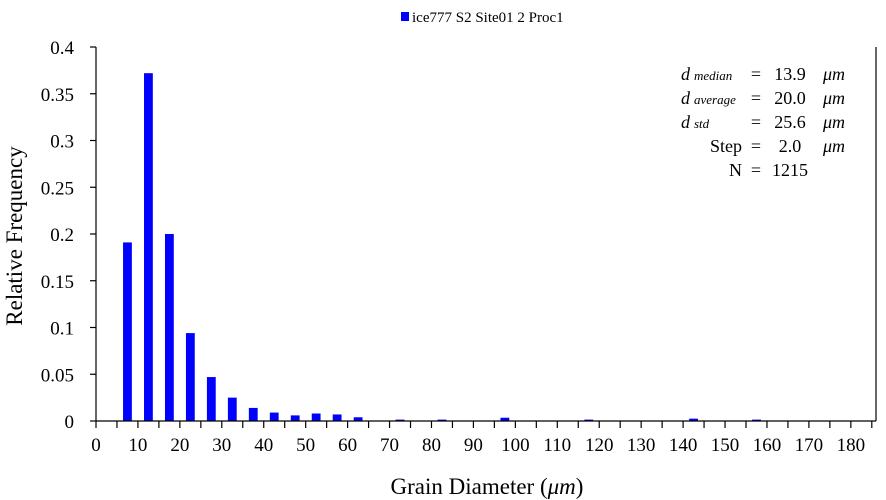 This screenshot has width=886, height=500. Describe the element at coordinates (389, 445) in the screenshot. I see `x-tick-label: 70` at that location.